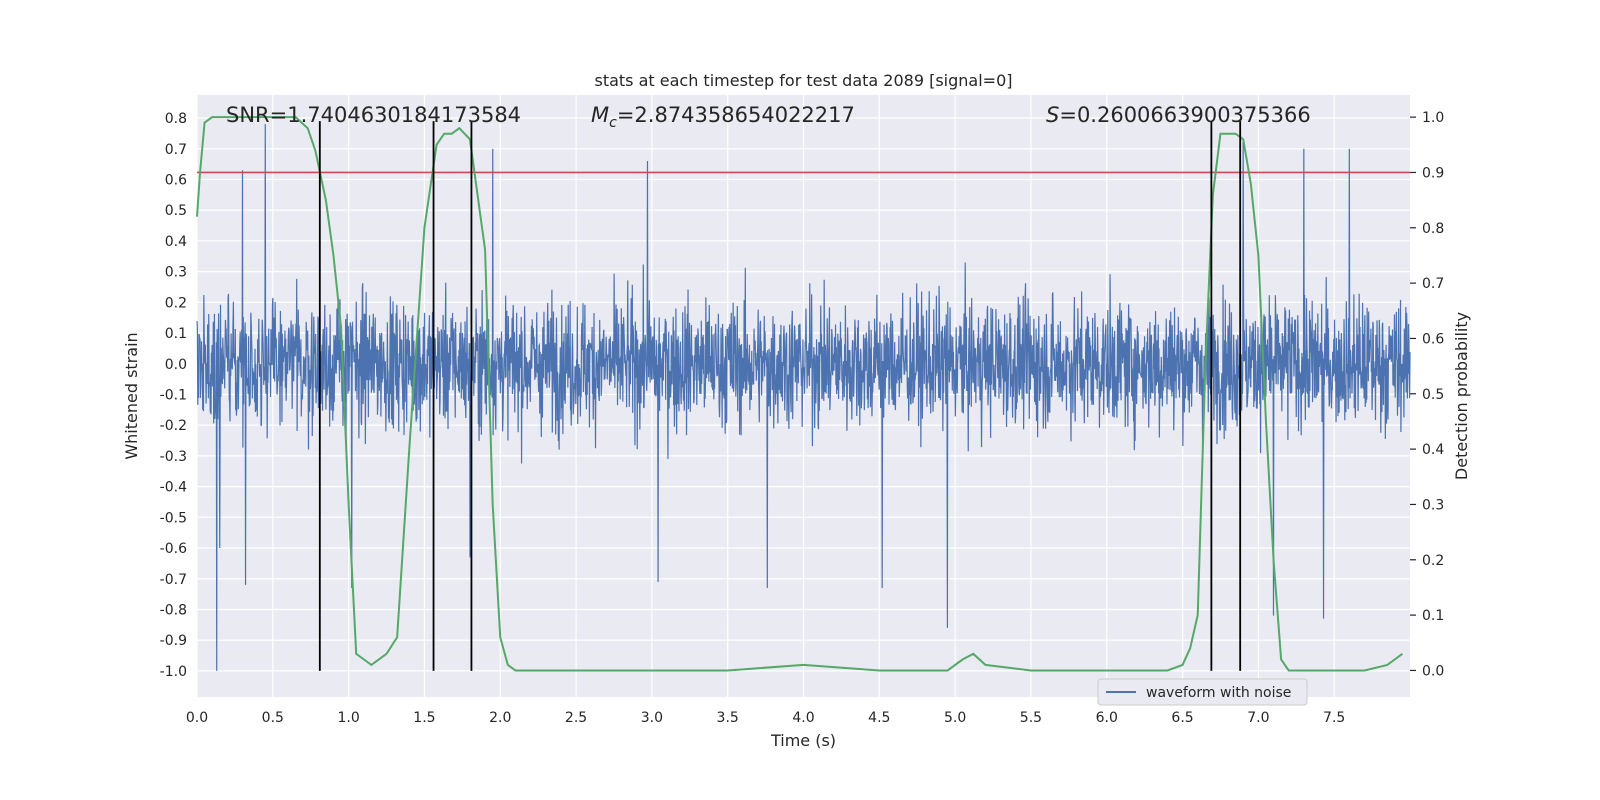 This screenshot has height=800, width=1600. What do you see at coordinates (728, 718) in the screenshot?
I see `x-tick-label: 3.5` at bounding box center [728, 718].